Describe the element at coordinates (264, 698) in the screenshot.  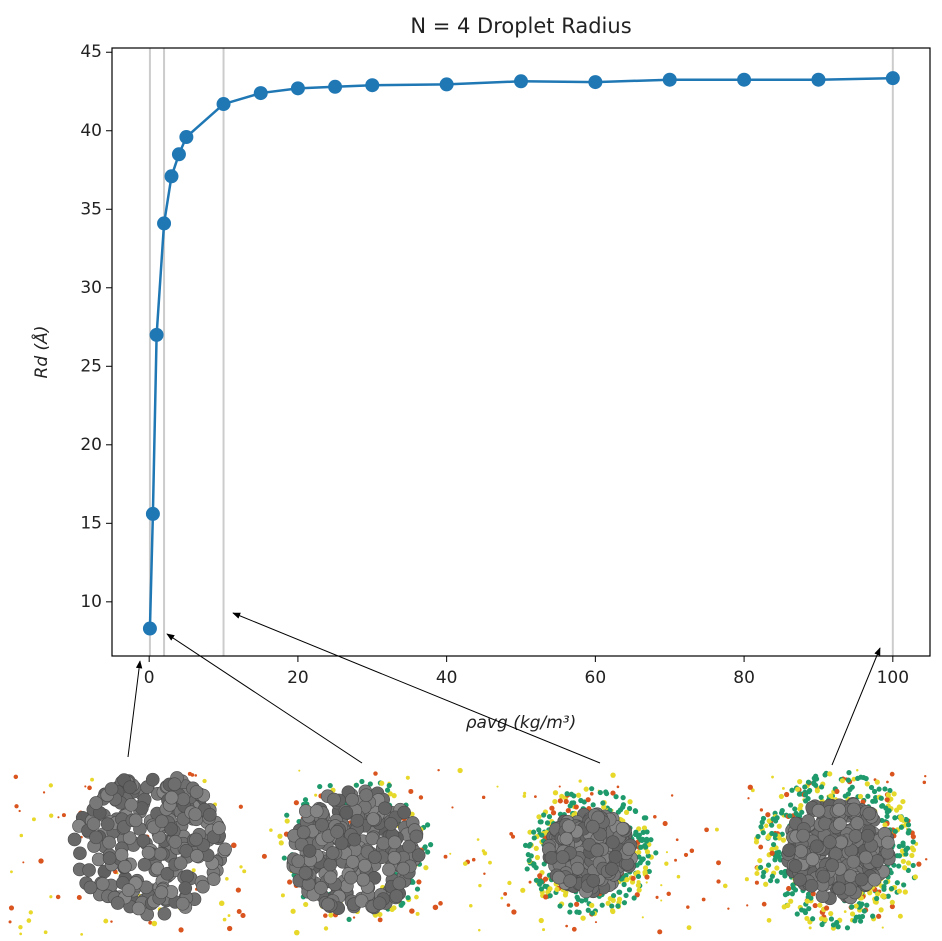
I see `arrow` at that location.